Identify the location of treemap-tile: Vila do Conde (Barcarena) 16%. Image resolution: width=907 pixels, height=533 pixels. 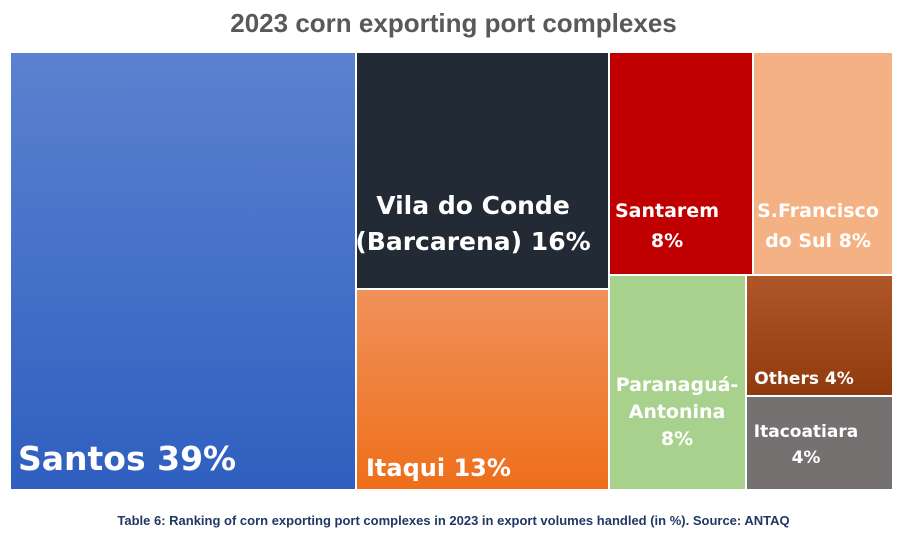
(482, 170).